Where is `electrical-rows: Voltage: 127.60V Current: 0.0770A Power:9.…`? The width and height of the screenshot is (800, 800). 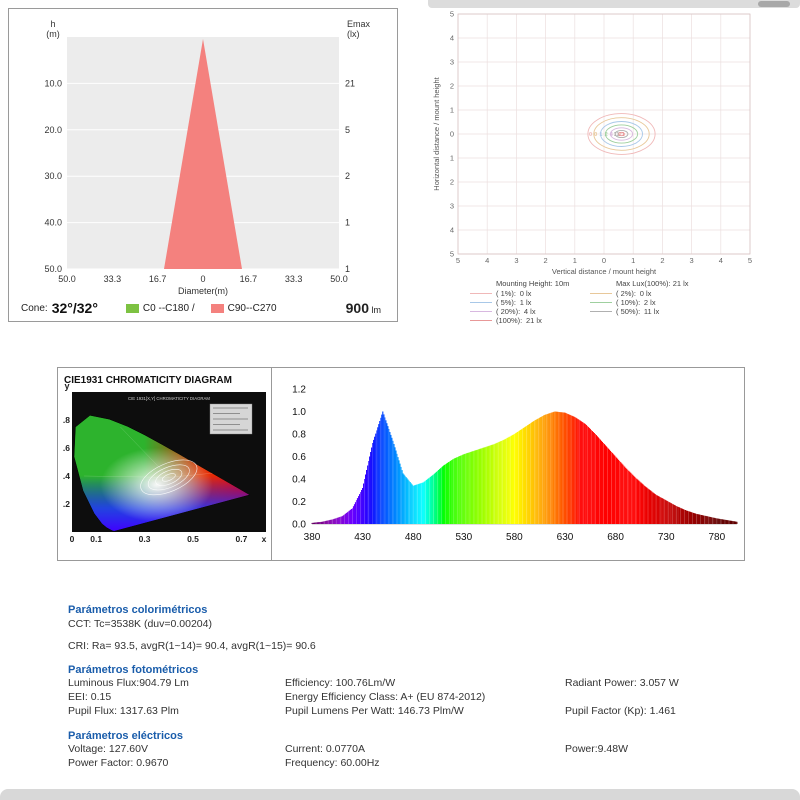 electrical-rows: Voltage: 127.60V Current: 0.0770A Power:9.… is located at coordinates (423, 756).